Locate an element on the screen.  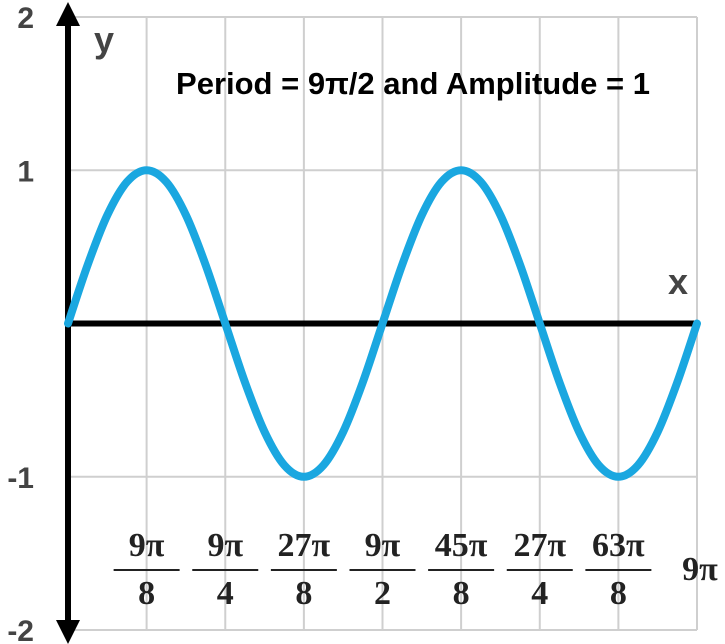
y-axis-label: y is located at coordinates (104, 39).